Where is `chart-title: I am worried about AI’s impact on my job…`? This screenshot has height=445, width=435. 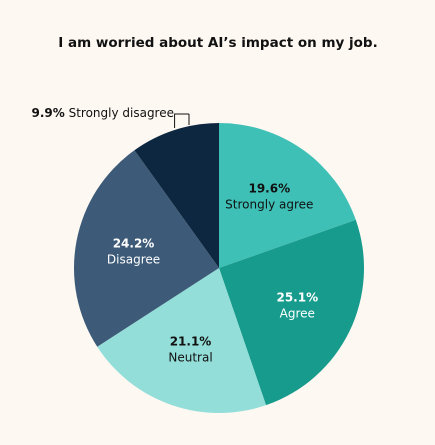
chart-title: I am worried about AI’s impact on my job… is located at coordinates (217, 43).